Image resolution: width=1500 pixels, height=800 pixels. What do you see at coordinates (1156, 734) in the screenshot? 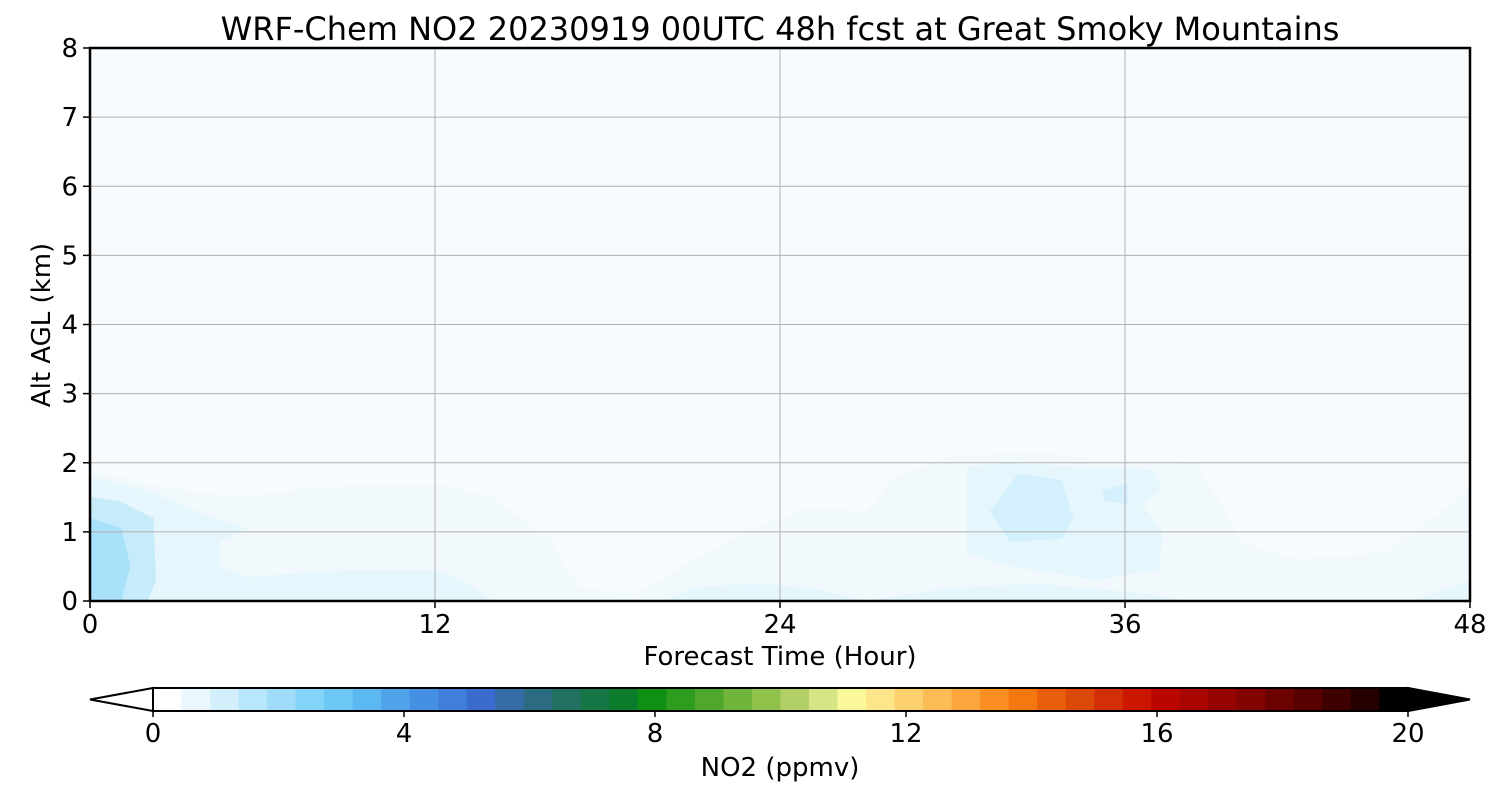
I see `colorbar-tick-label: 16` at bounding box center [1156, 734].